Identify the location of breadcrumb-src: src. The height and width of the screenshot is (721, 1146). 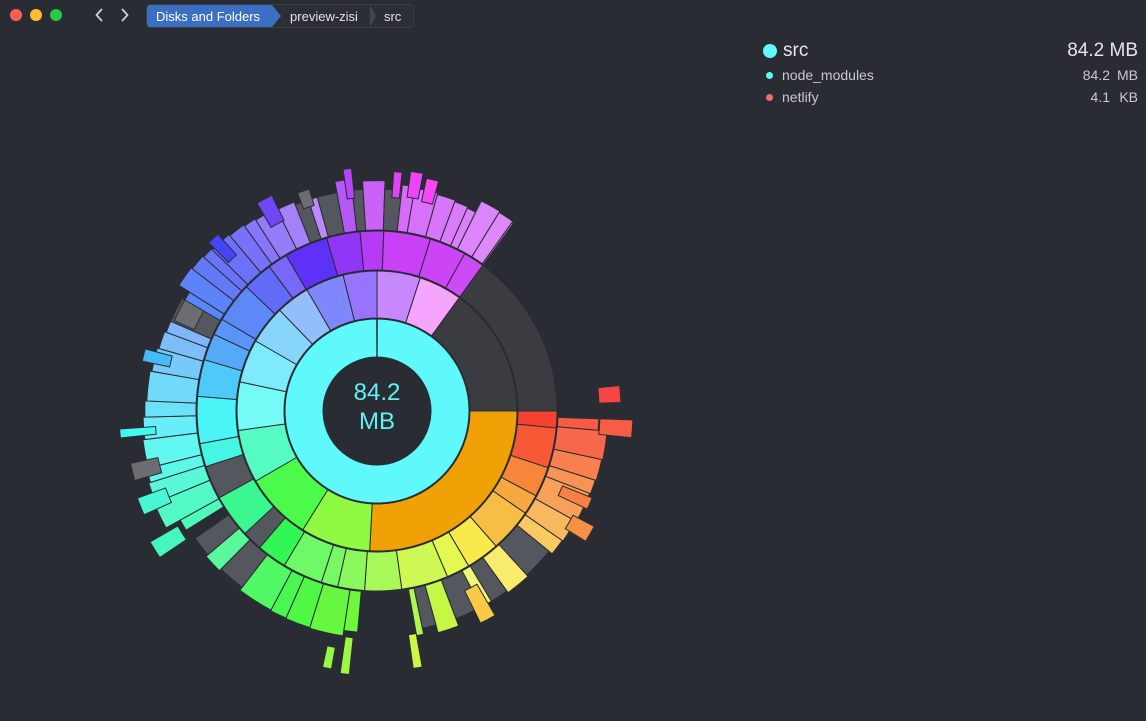
(391, 16).